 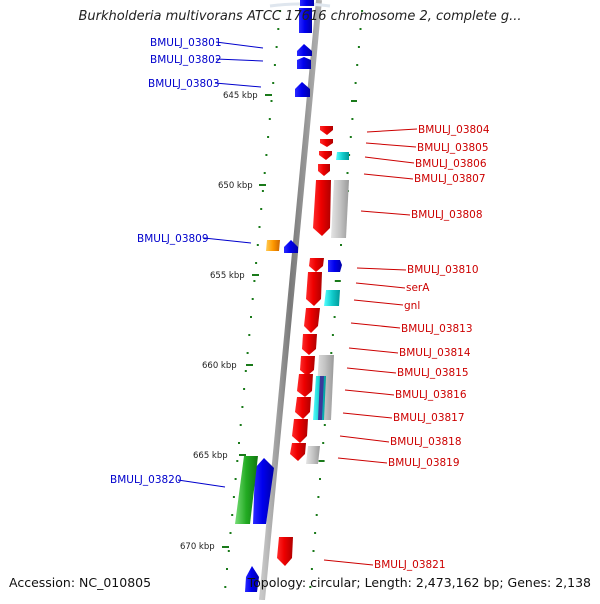 I want to click on gene-label-bmulj-03820: BMULJ_03820, so click(x=146, y=480).